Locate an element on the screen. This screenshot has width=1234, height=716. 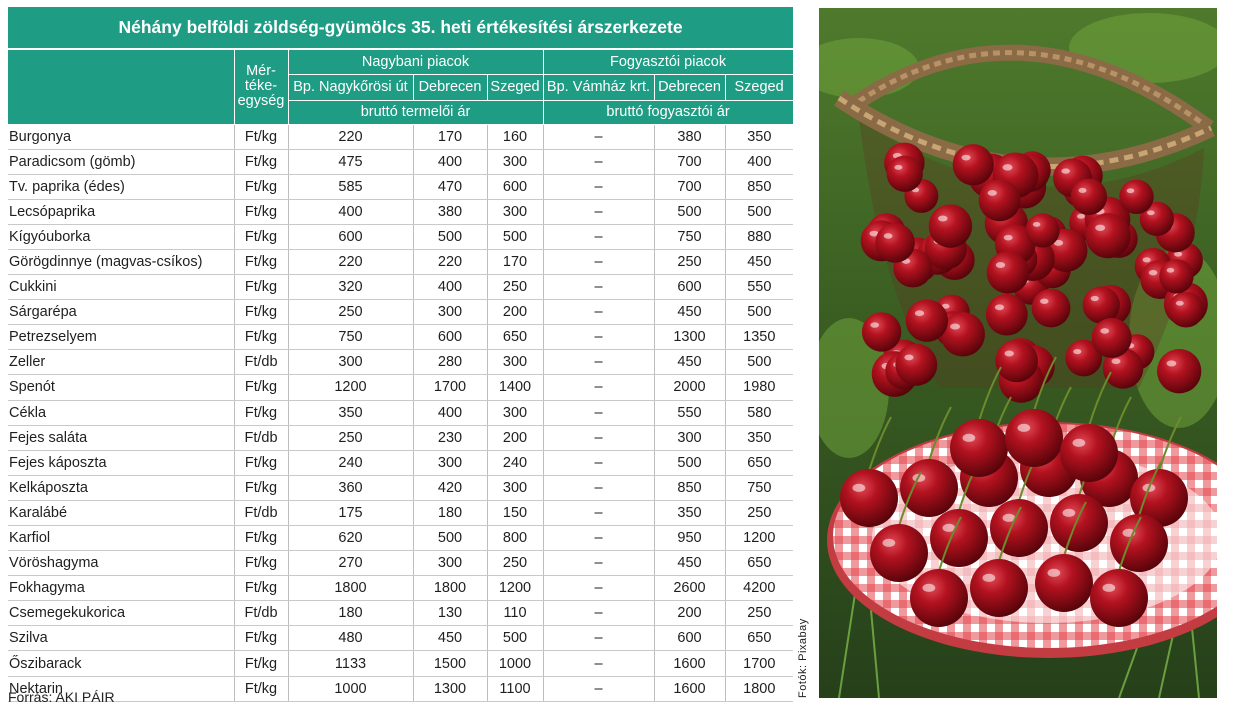
price-cell: 400 is located at coordinates (450, 162).